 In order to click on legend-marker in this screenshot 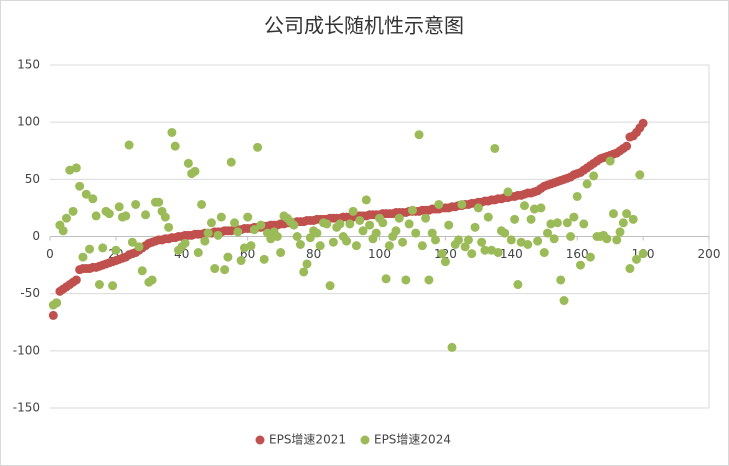, I will do `click(260, 440)`.